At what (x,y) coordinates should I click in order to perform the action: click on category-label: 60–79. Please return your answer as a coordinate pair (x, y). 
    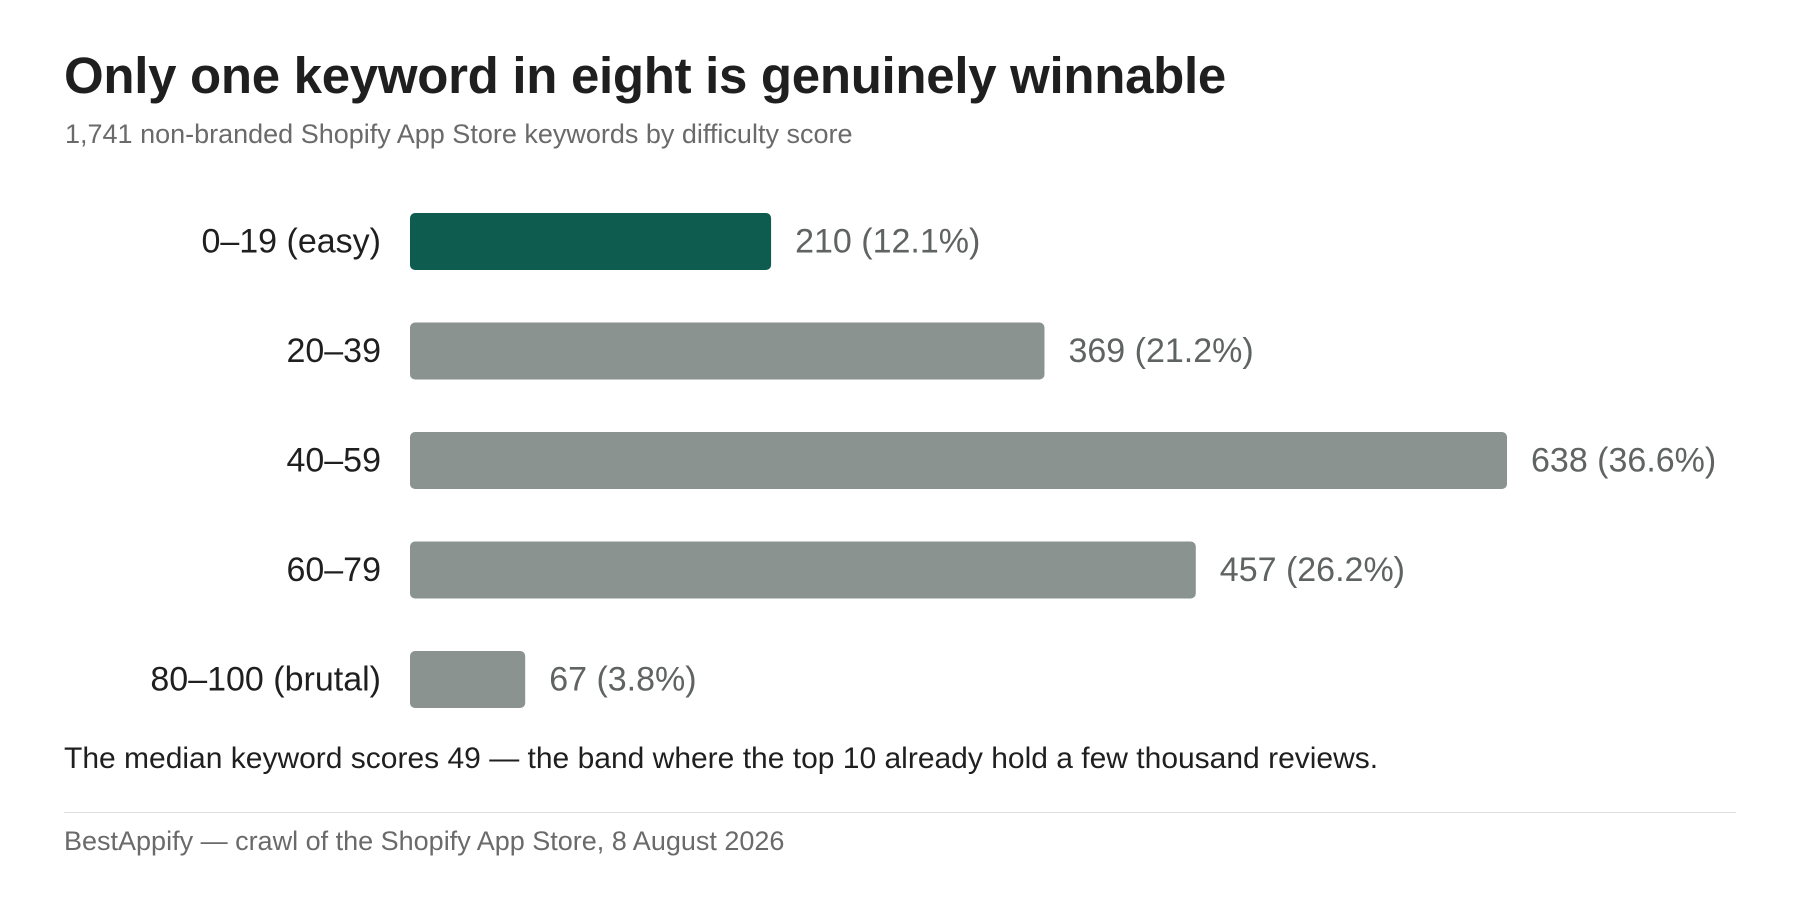
    Looking at the image, I should click on (333, 570).